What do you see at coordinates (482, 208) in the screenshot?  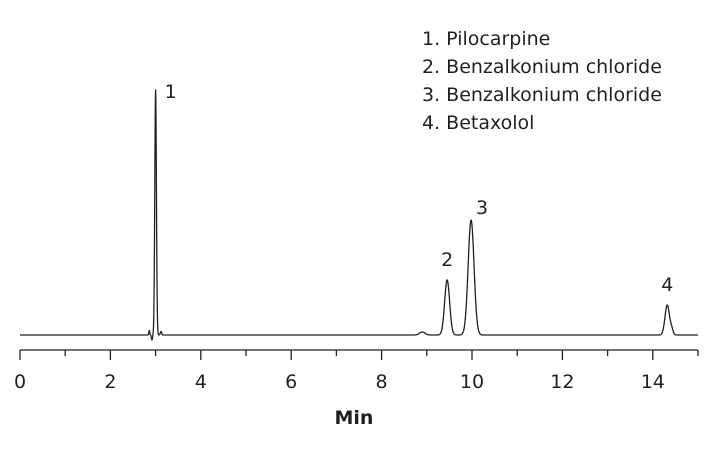 I see `peak-label-3: 3` at bounding box center [482, 208].